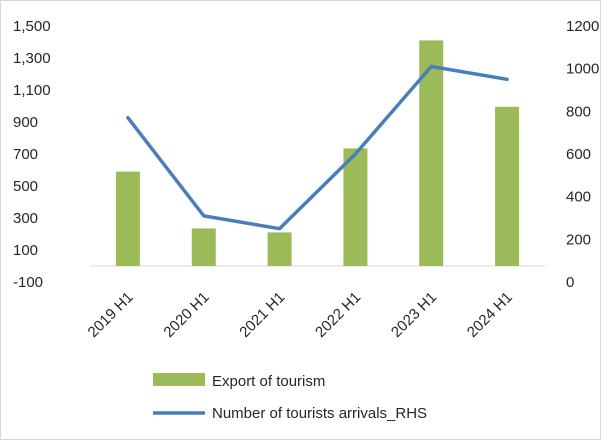 The width and height of the screenshot is (603, 442). What do you see at coordinates (582, 69) in the screenshot?
I see `right-tick-label: 1000` at bounding box center [582, 69].